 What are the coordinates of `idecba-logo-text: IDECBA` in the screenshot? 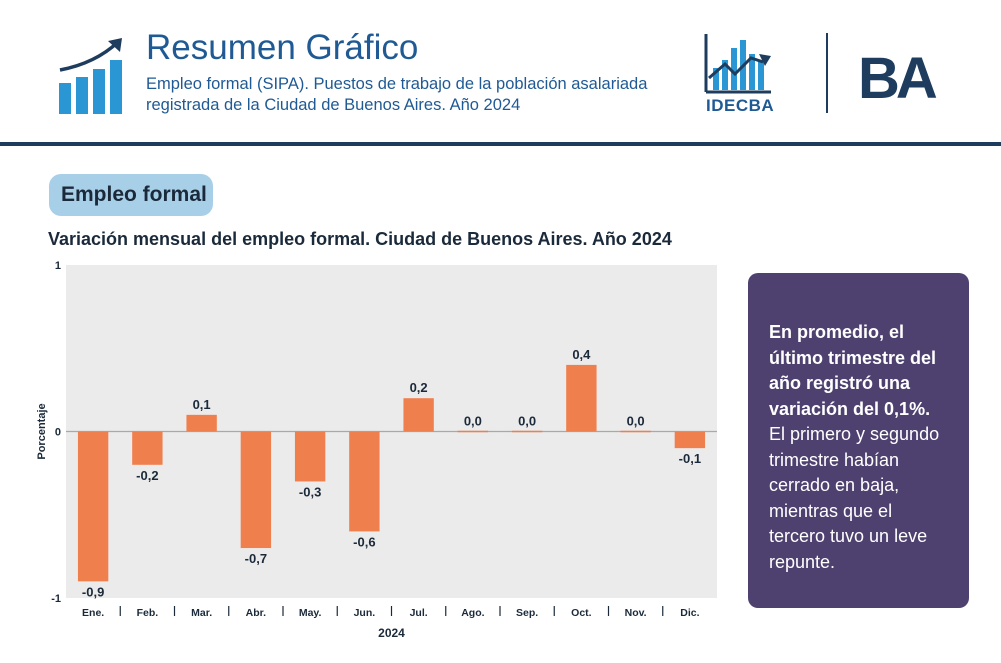 It's located at (740, 105).